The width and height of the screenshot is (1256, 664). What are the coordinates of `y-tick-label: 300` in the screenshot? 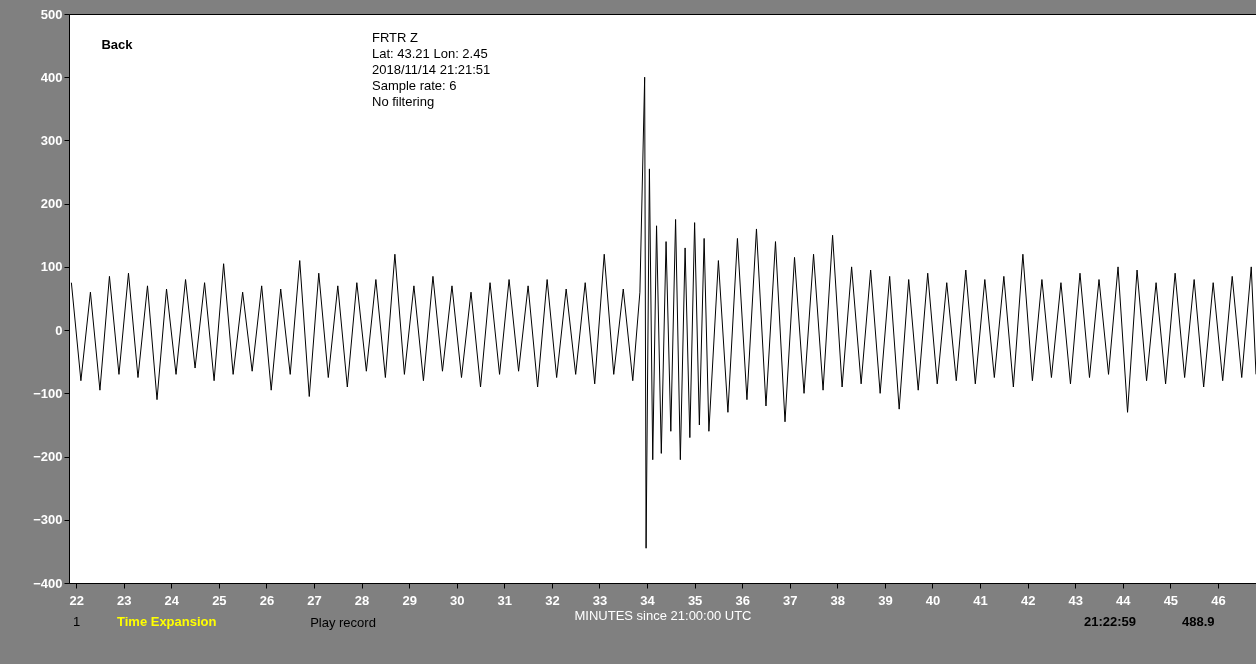 It's located at (51, 140).